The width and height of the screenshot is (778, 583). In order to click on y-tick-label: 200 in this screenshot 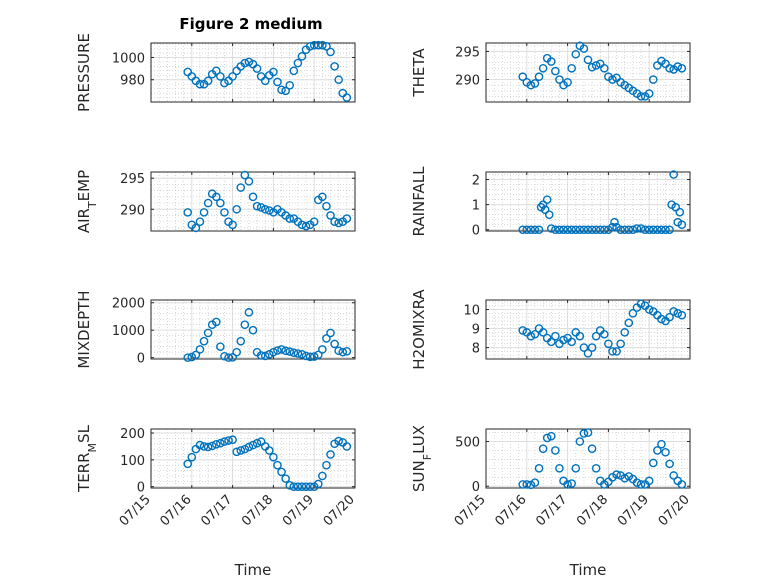, I will do `click(132, 434)`.